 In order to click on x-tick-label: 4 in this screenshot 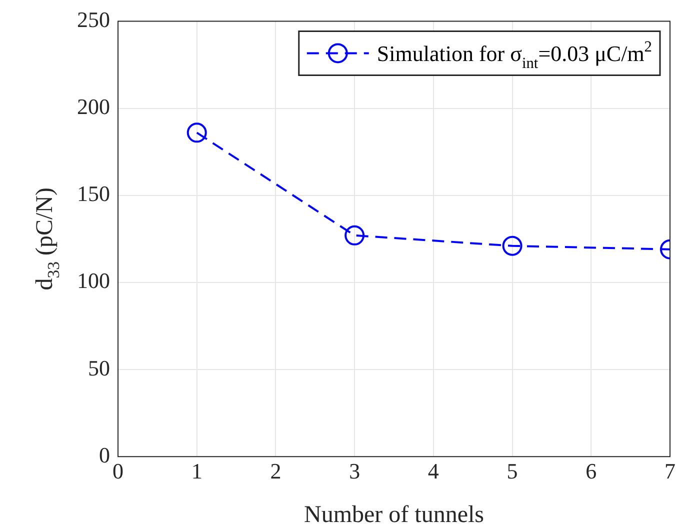, I will do `click(433, 471)`.